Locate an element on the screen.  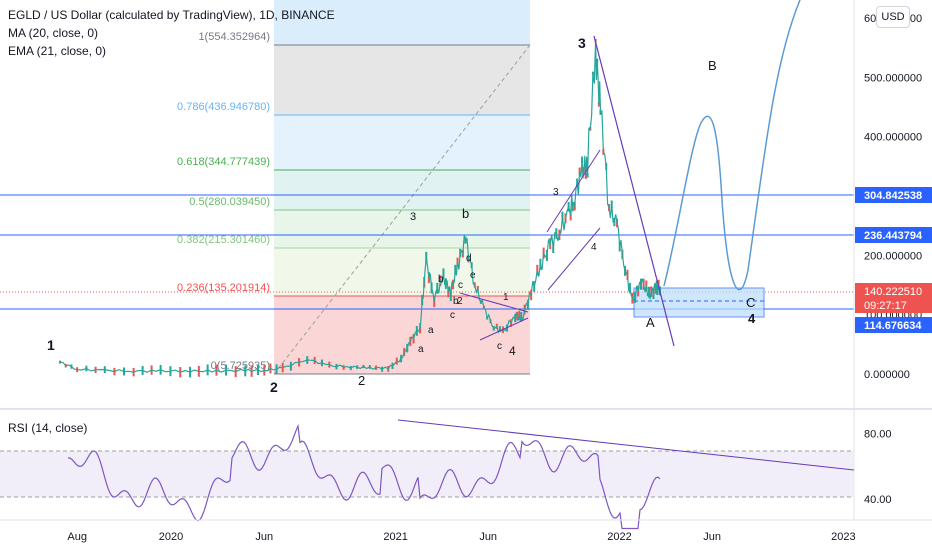
rsi-axis-ticks: 40.00 80.00 is located at coordinates (878, 468).